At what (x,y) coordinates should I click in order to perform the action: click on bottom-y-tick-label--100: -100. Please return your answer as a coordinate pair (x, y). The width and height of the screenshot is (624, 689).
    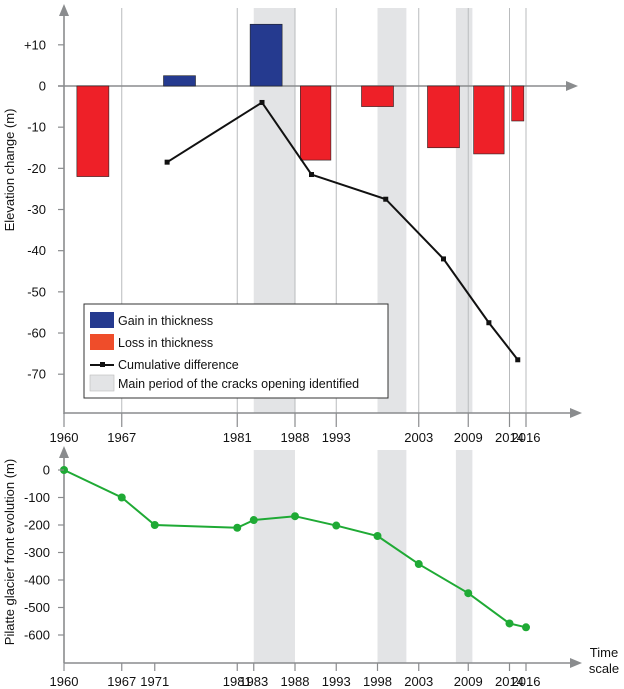
    Looking at the image, I should click on (37, 497).